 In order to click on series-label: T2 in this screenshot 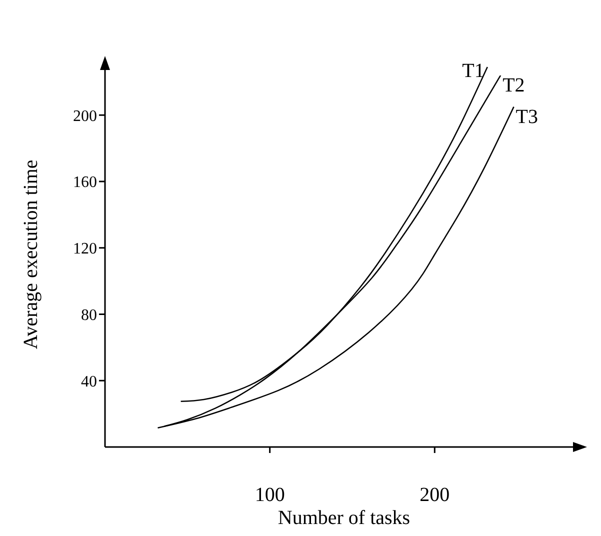, I will do `click(513, 85)`.